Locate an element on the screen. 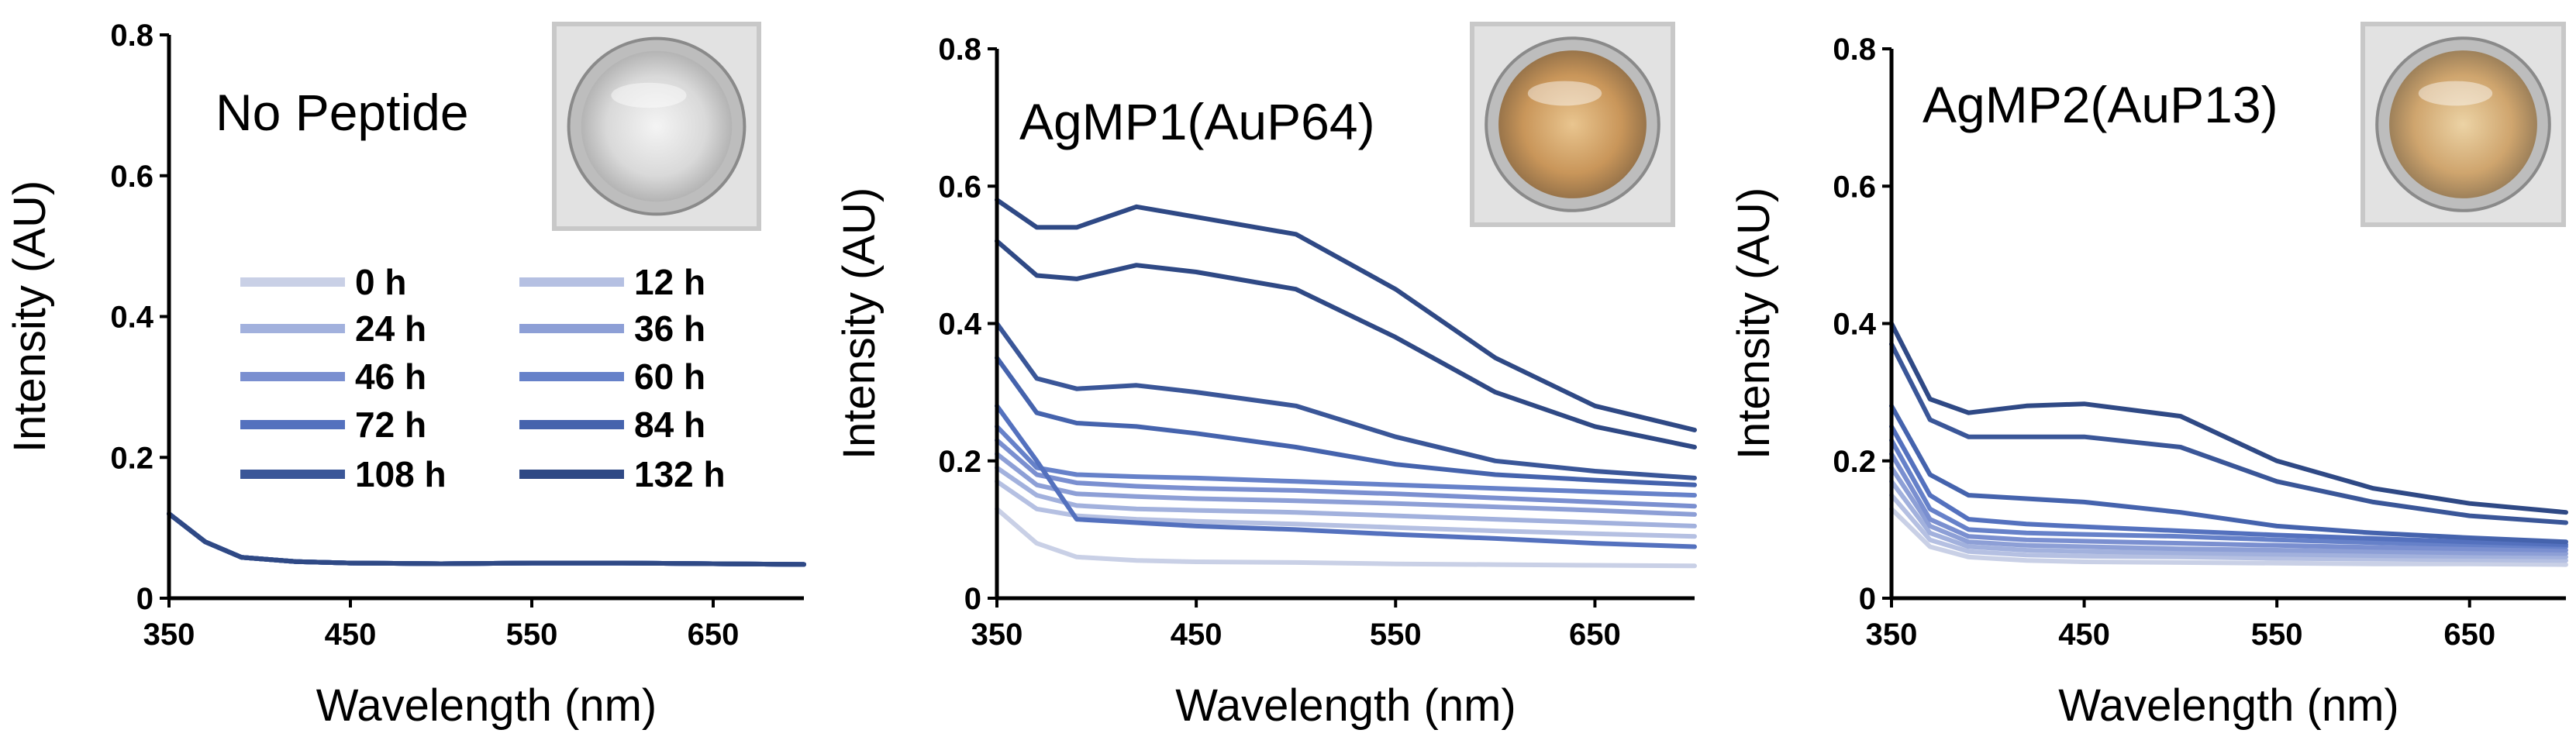 The image size is (2576, 747). legend-label: 12 h is located at coordinates (669, 282).